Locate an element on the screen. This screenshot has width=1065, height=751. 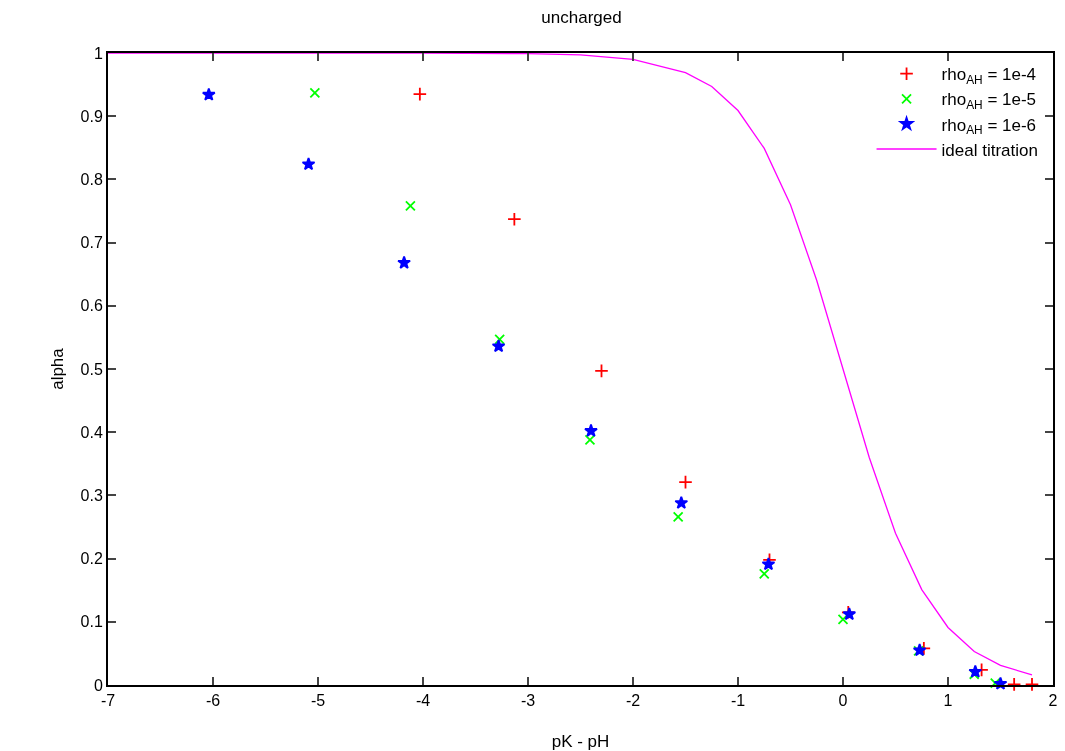
x-axis-title: pK - pH is located at coordinates (580, 741).